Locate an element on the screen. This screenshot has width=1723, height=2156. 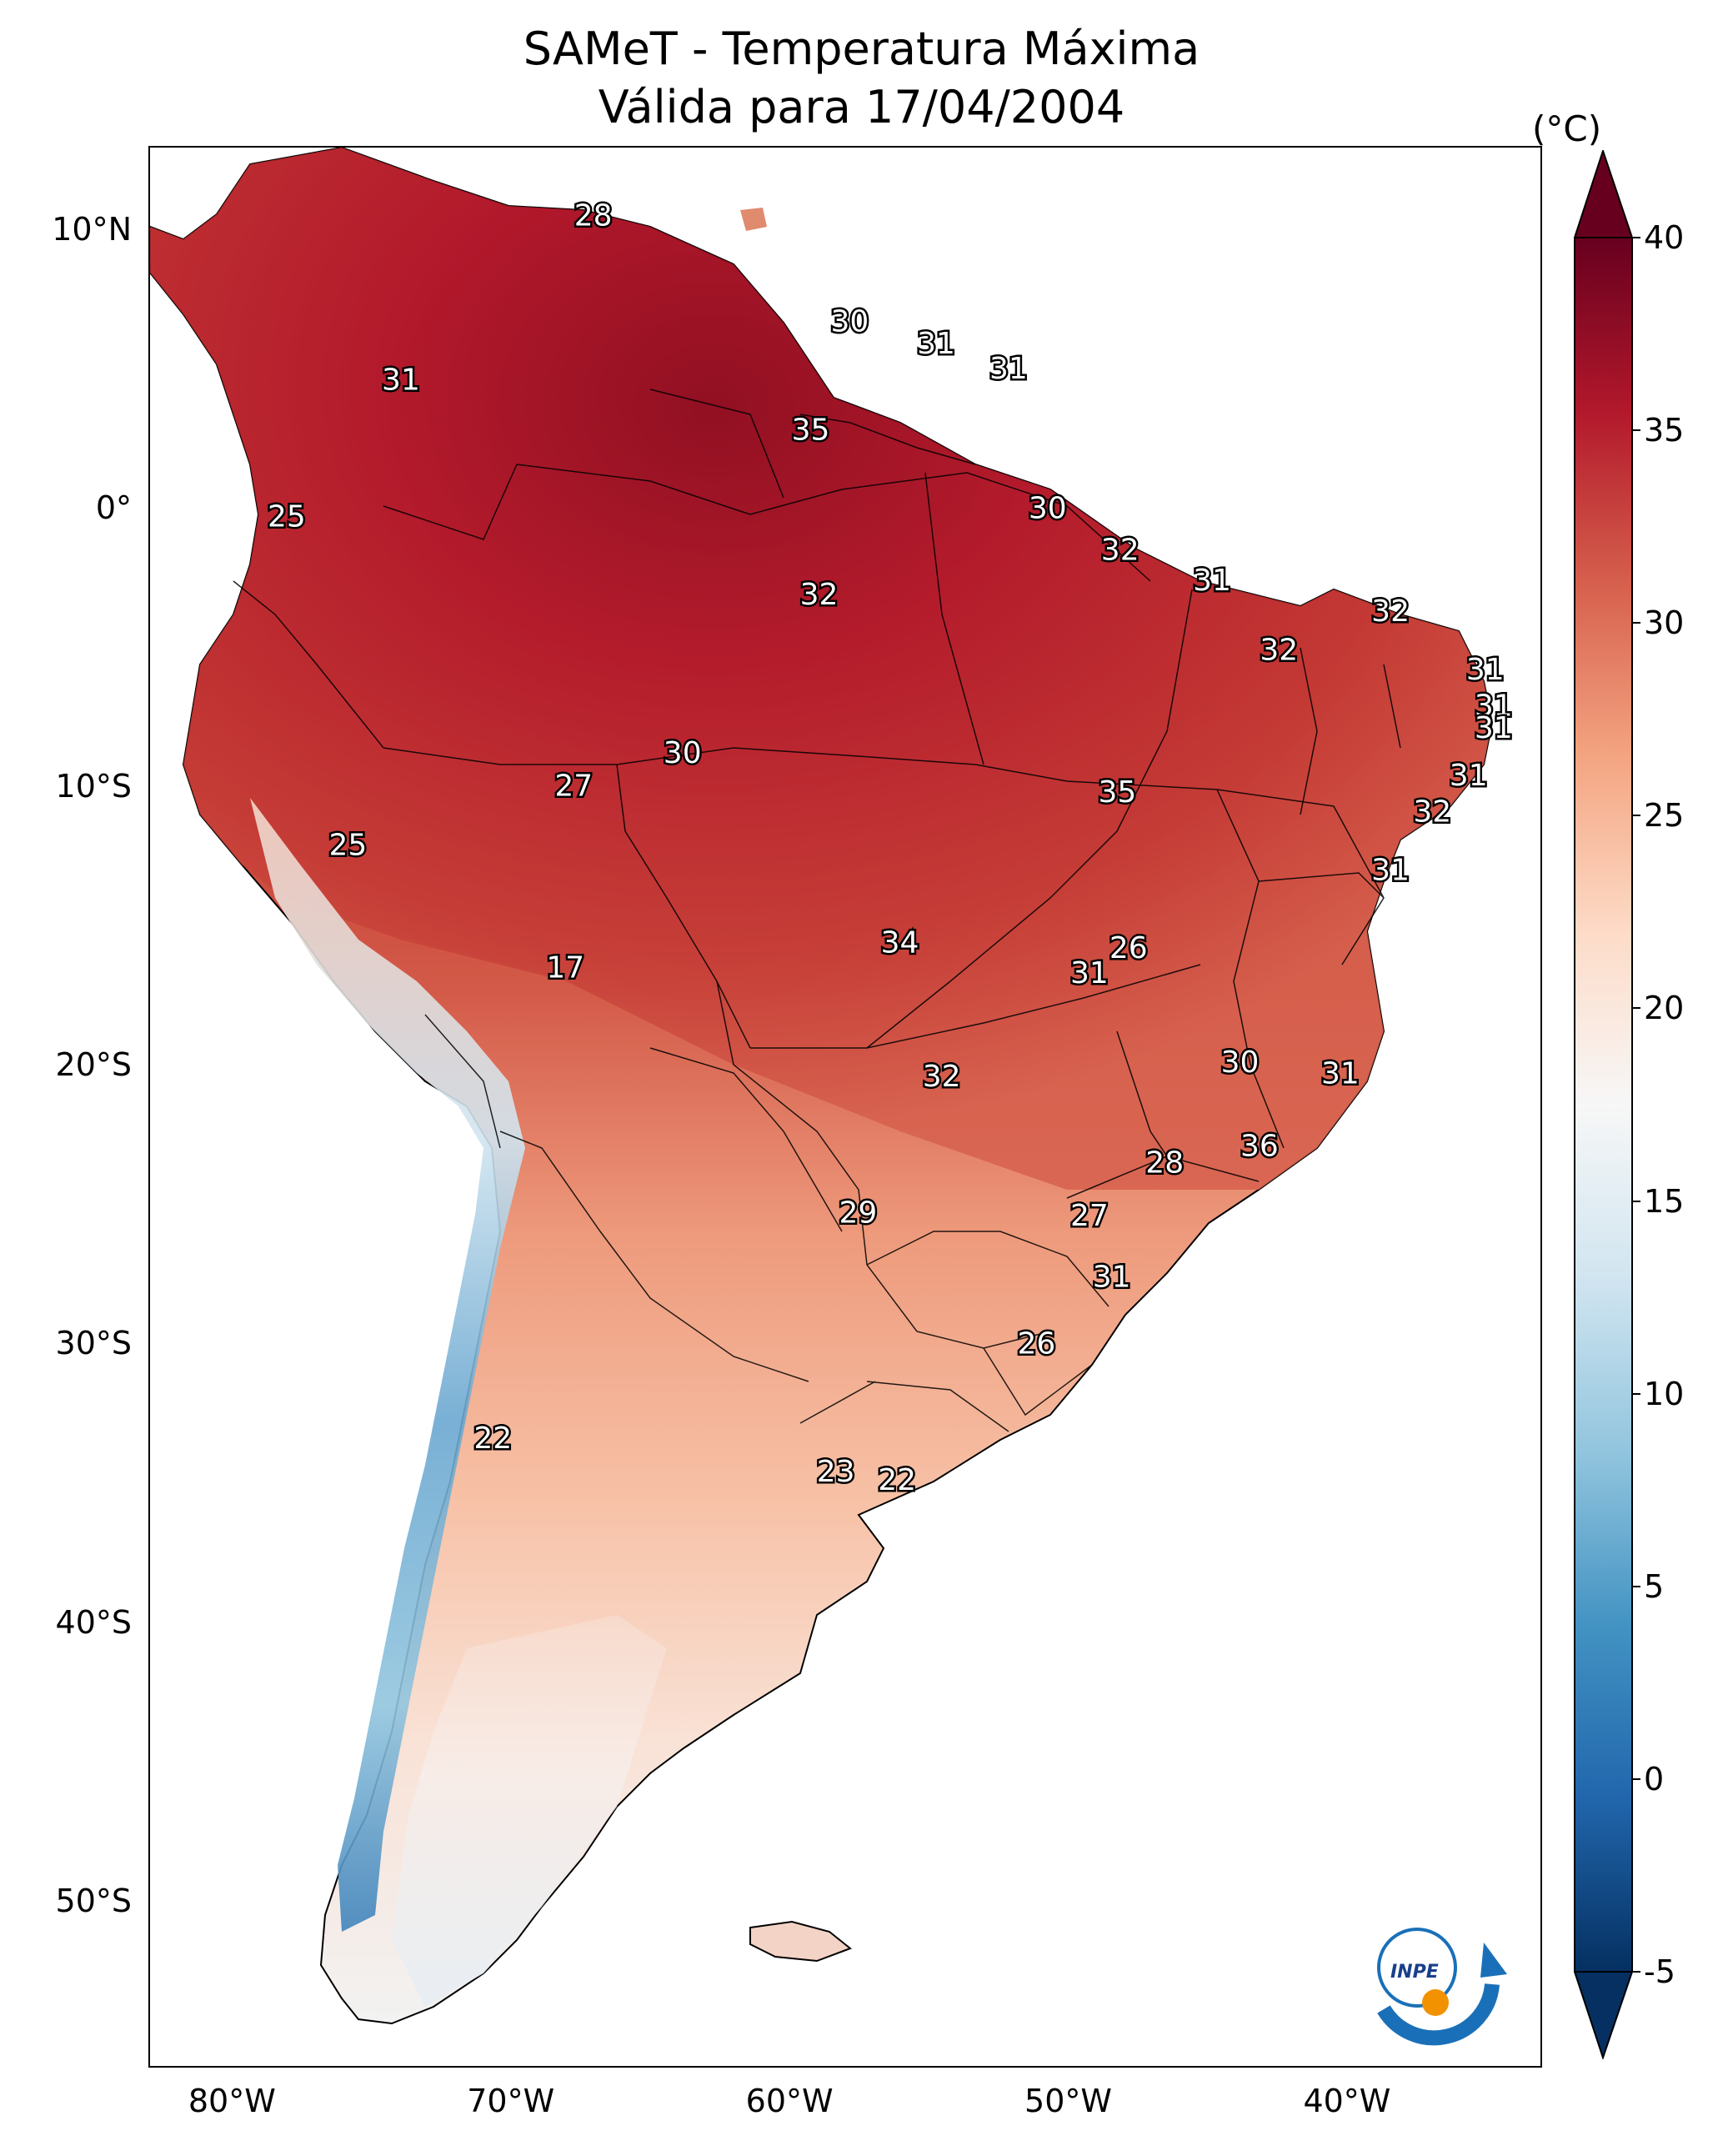
andes-cold-strip is located at coordinates (388, 1365).